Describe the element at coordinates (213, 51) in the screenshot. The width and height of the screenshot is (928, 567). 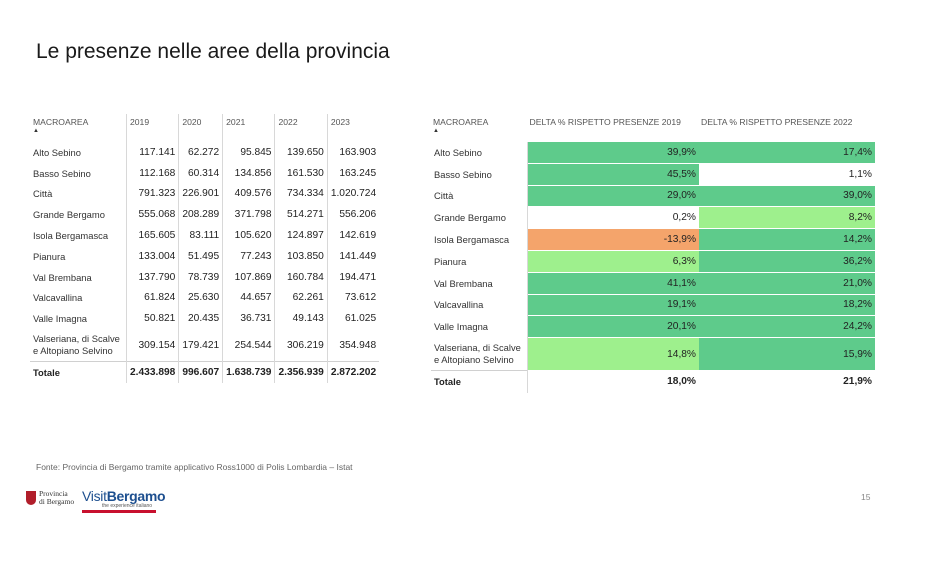
I see `page-title: Le presenze nelle aree della provincia` at that location.